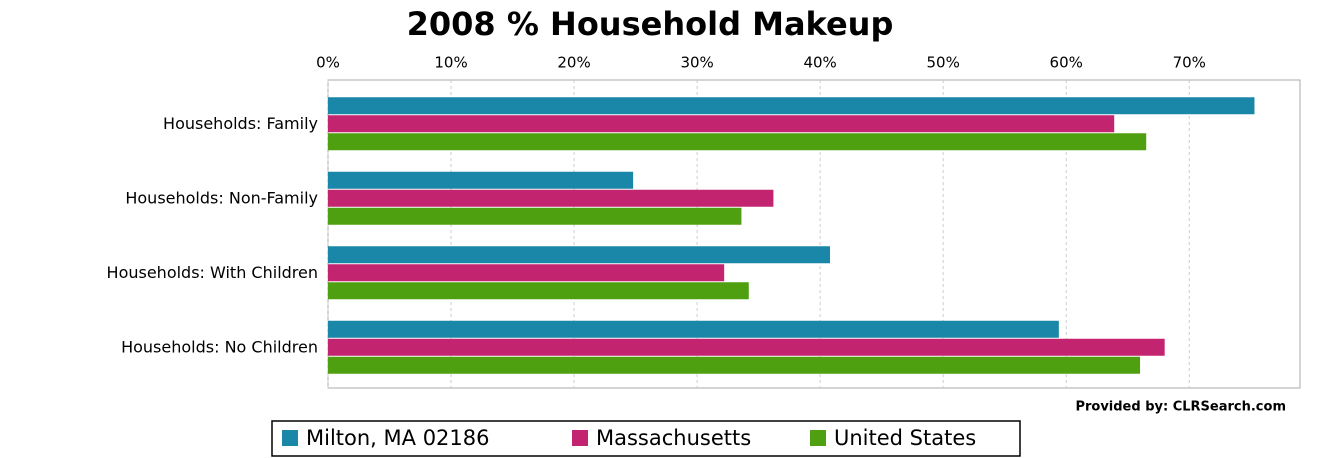 The image size is (1321, 458). I want to click on x-tick-label: 0%, so click(328, 63).